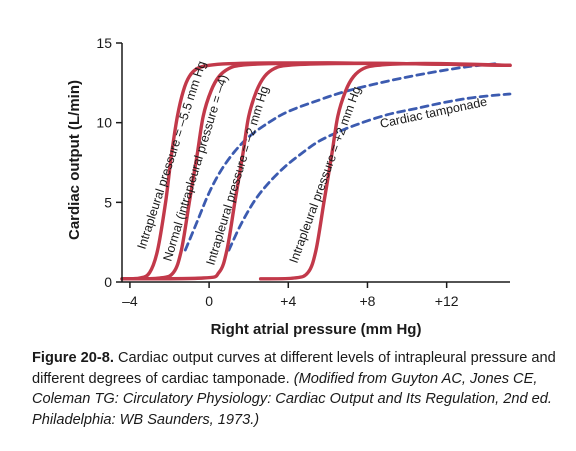 Image resolution: width=576 pixels, height=451 pixels. What do you see at coordinates (288, 301) in the screenshot?
I see `x-tick-label: +4` at bounding box center [288, 301].